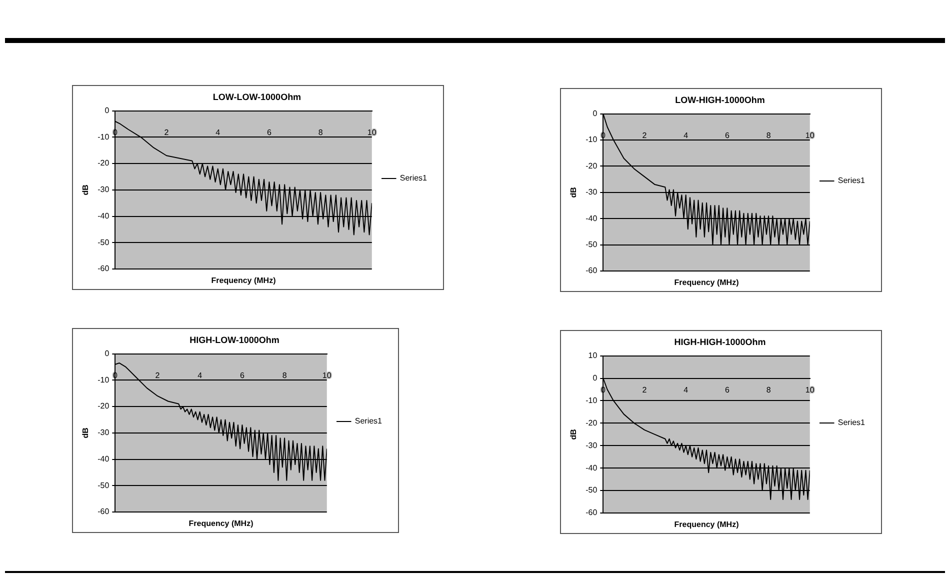  What do you see at coordinates (257, 97) in the screenshot?
I see `chart-title: LOW-LOW-1000Ohm` at bounding box center [257, 97].